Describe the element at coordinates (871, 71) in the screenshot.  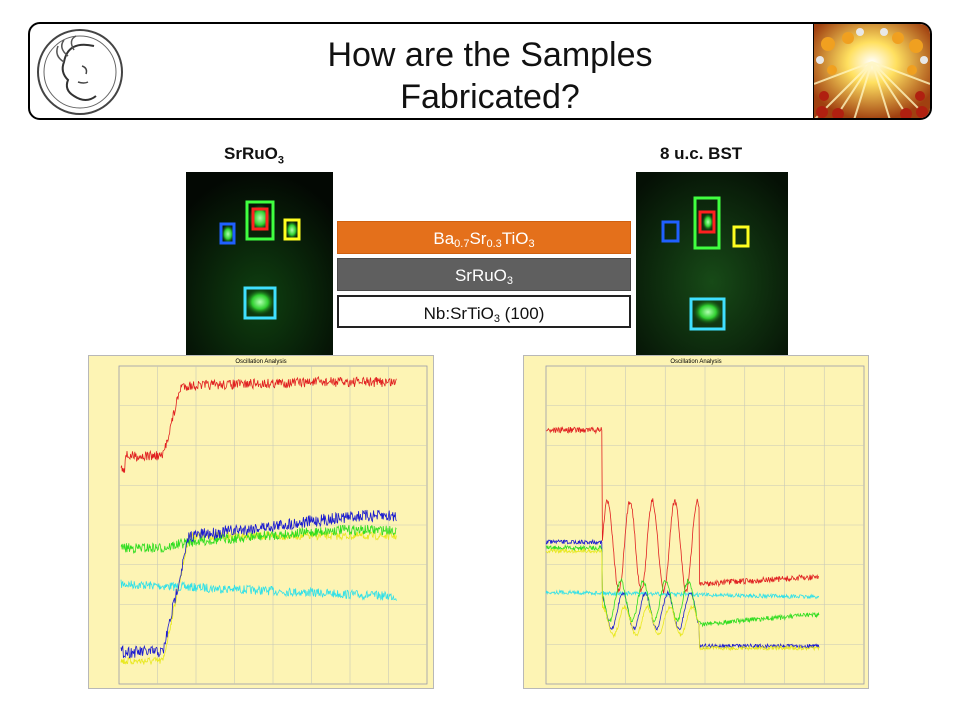
I see `crystal-lattice-icon` at that location.